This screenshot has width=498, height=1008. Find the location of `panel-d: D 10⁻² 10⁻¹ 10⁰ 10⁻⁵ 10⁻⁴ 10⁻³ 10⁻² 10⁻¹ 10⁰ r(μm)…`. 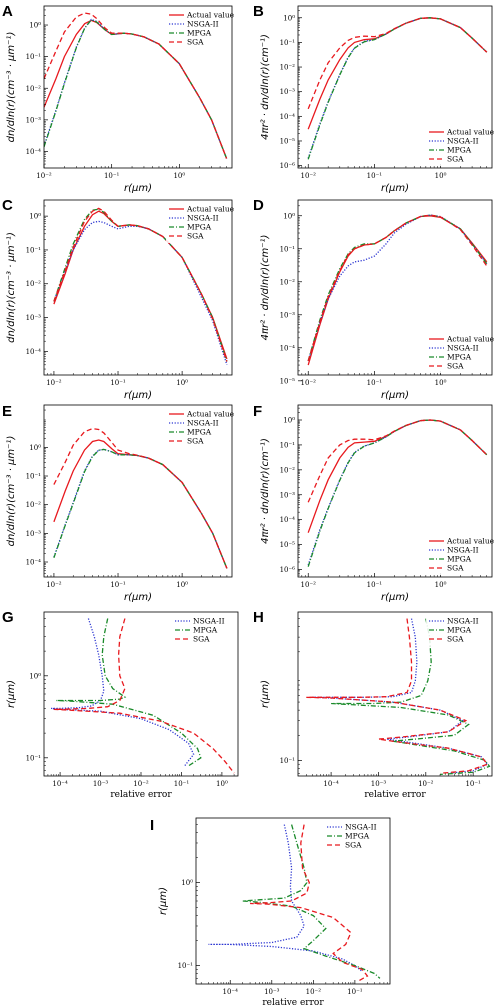

panel-d: D 10⁻² 10⁻¹ 10⁰ 10⁻⁵ 10⁻⁴ 10⁻³ 10⁻² 10⁻¹ 10⁰ r(μm)… is located at coordinates (374, 299).